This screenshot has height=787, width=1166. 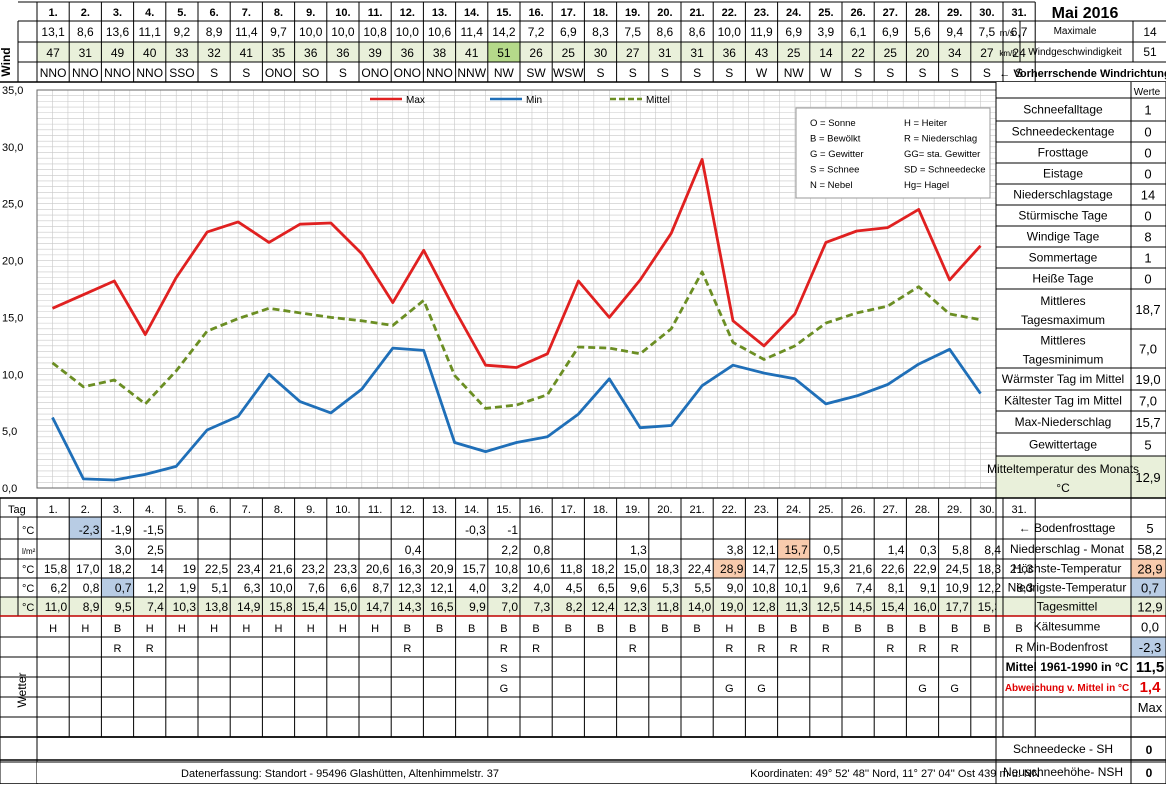 What do you see at coordinates (729, 629) in the screenshot?
I see `weather-0-22: H` at bounding box center [729, 629].